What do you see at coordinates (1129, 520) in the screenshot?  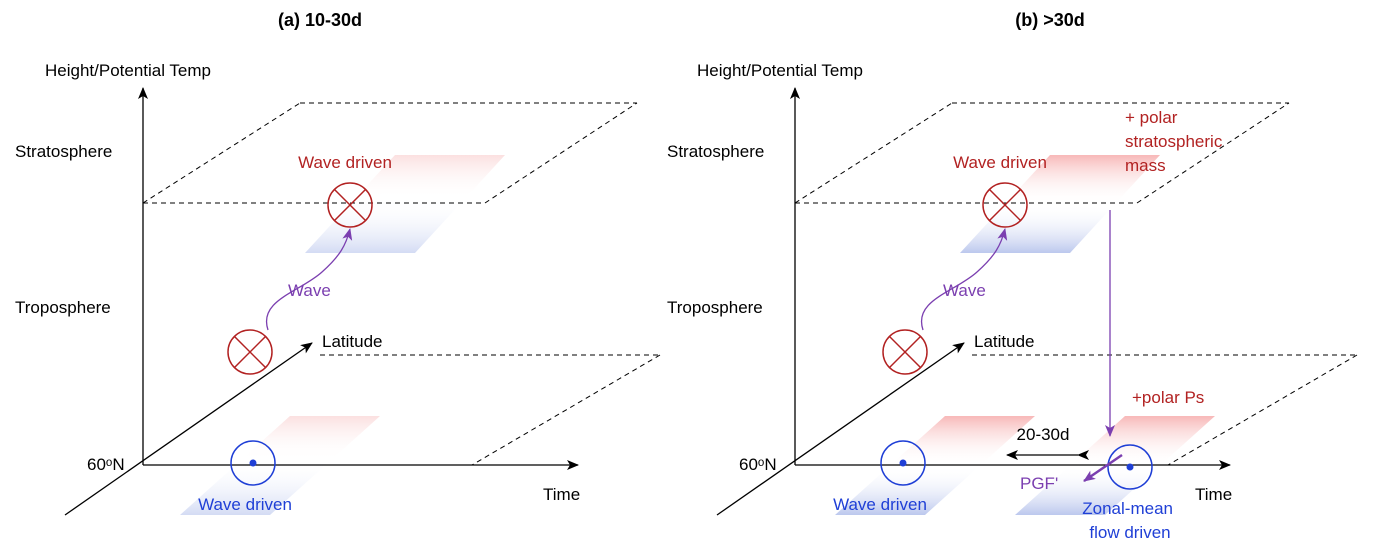 I see `flow-label: Zonal-mean flow driven` at bounding box center [1129, 520].